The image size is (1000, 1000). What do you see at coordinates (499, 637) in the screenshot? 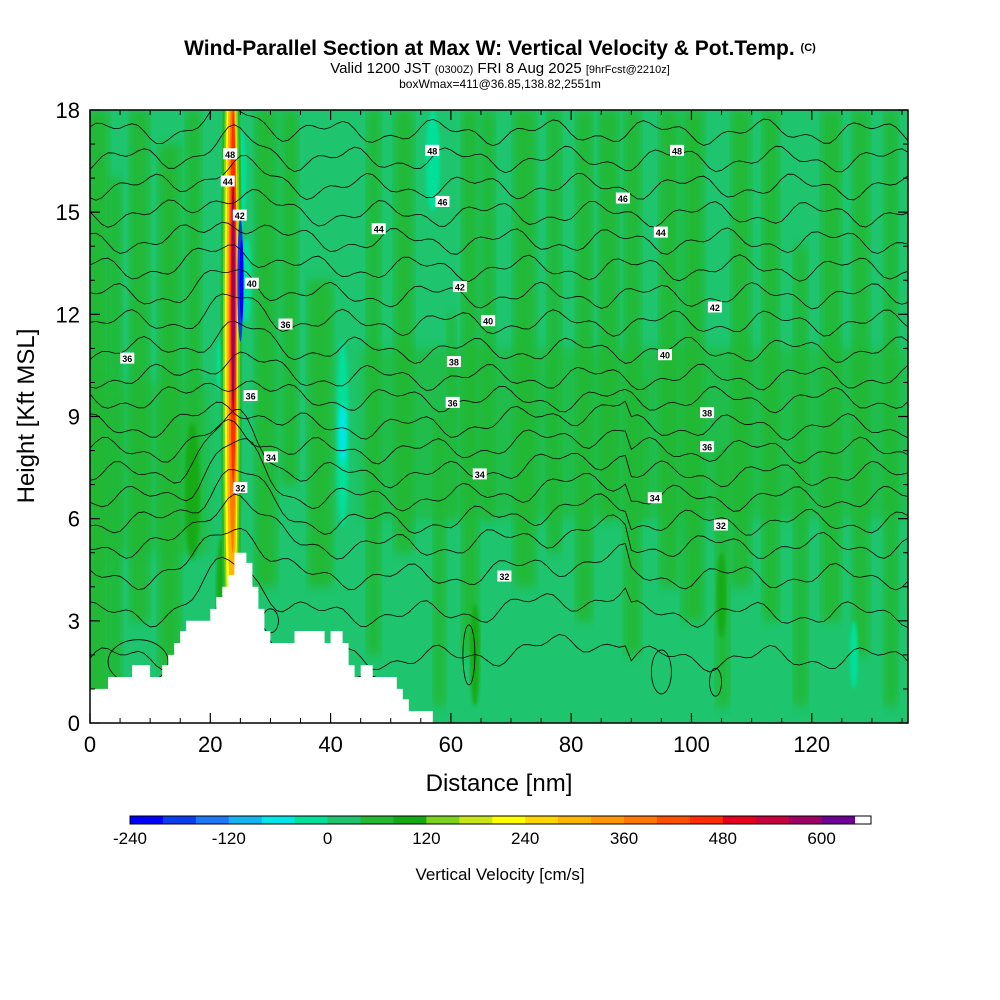
I see `terrain` at bounding box center [499, 637].